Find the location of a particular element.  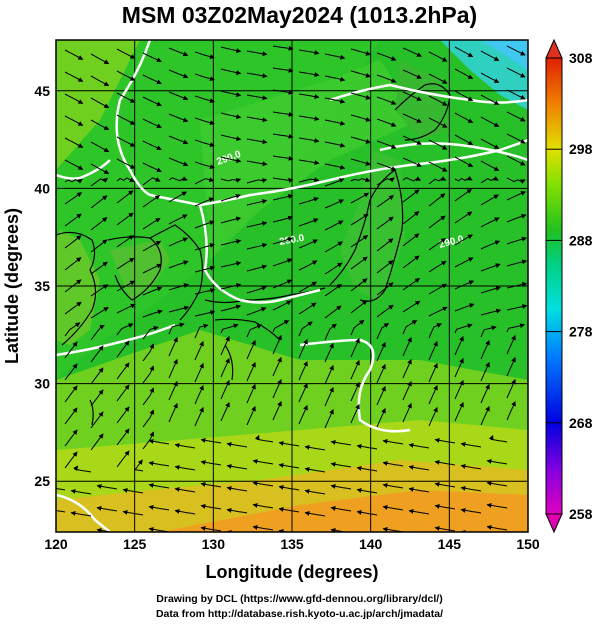

colorbar-min-arrow is located at coordinates (554, 523).